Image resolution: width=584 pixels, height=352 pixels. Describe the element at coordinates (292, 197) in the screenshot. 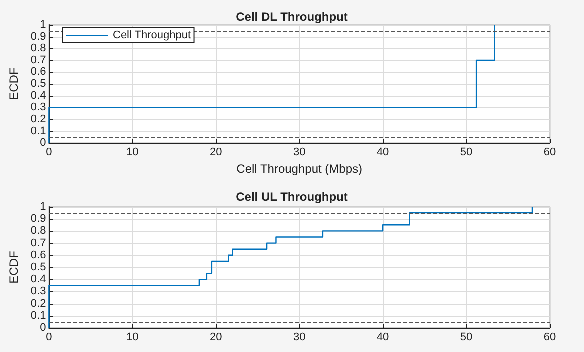

I see `chart-title: Cell UL Throughput` at that location.